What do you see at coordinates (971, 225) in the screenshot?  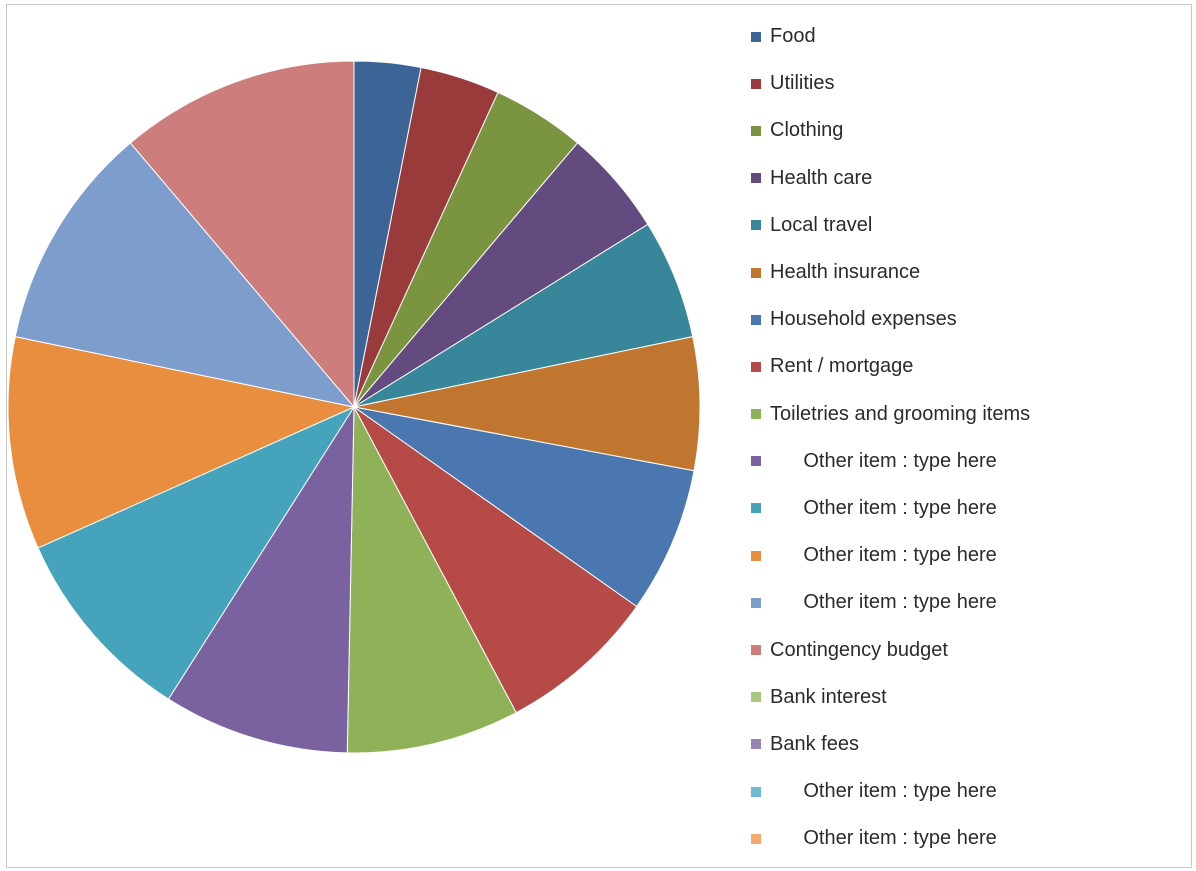 I see `legend-item: Local travel` at bounding box center [971, 225].